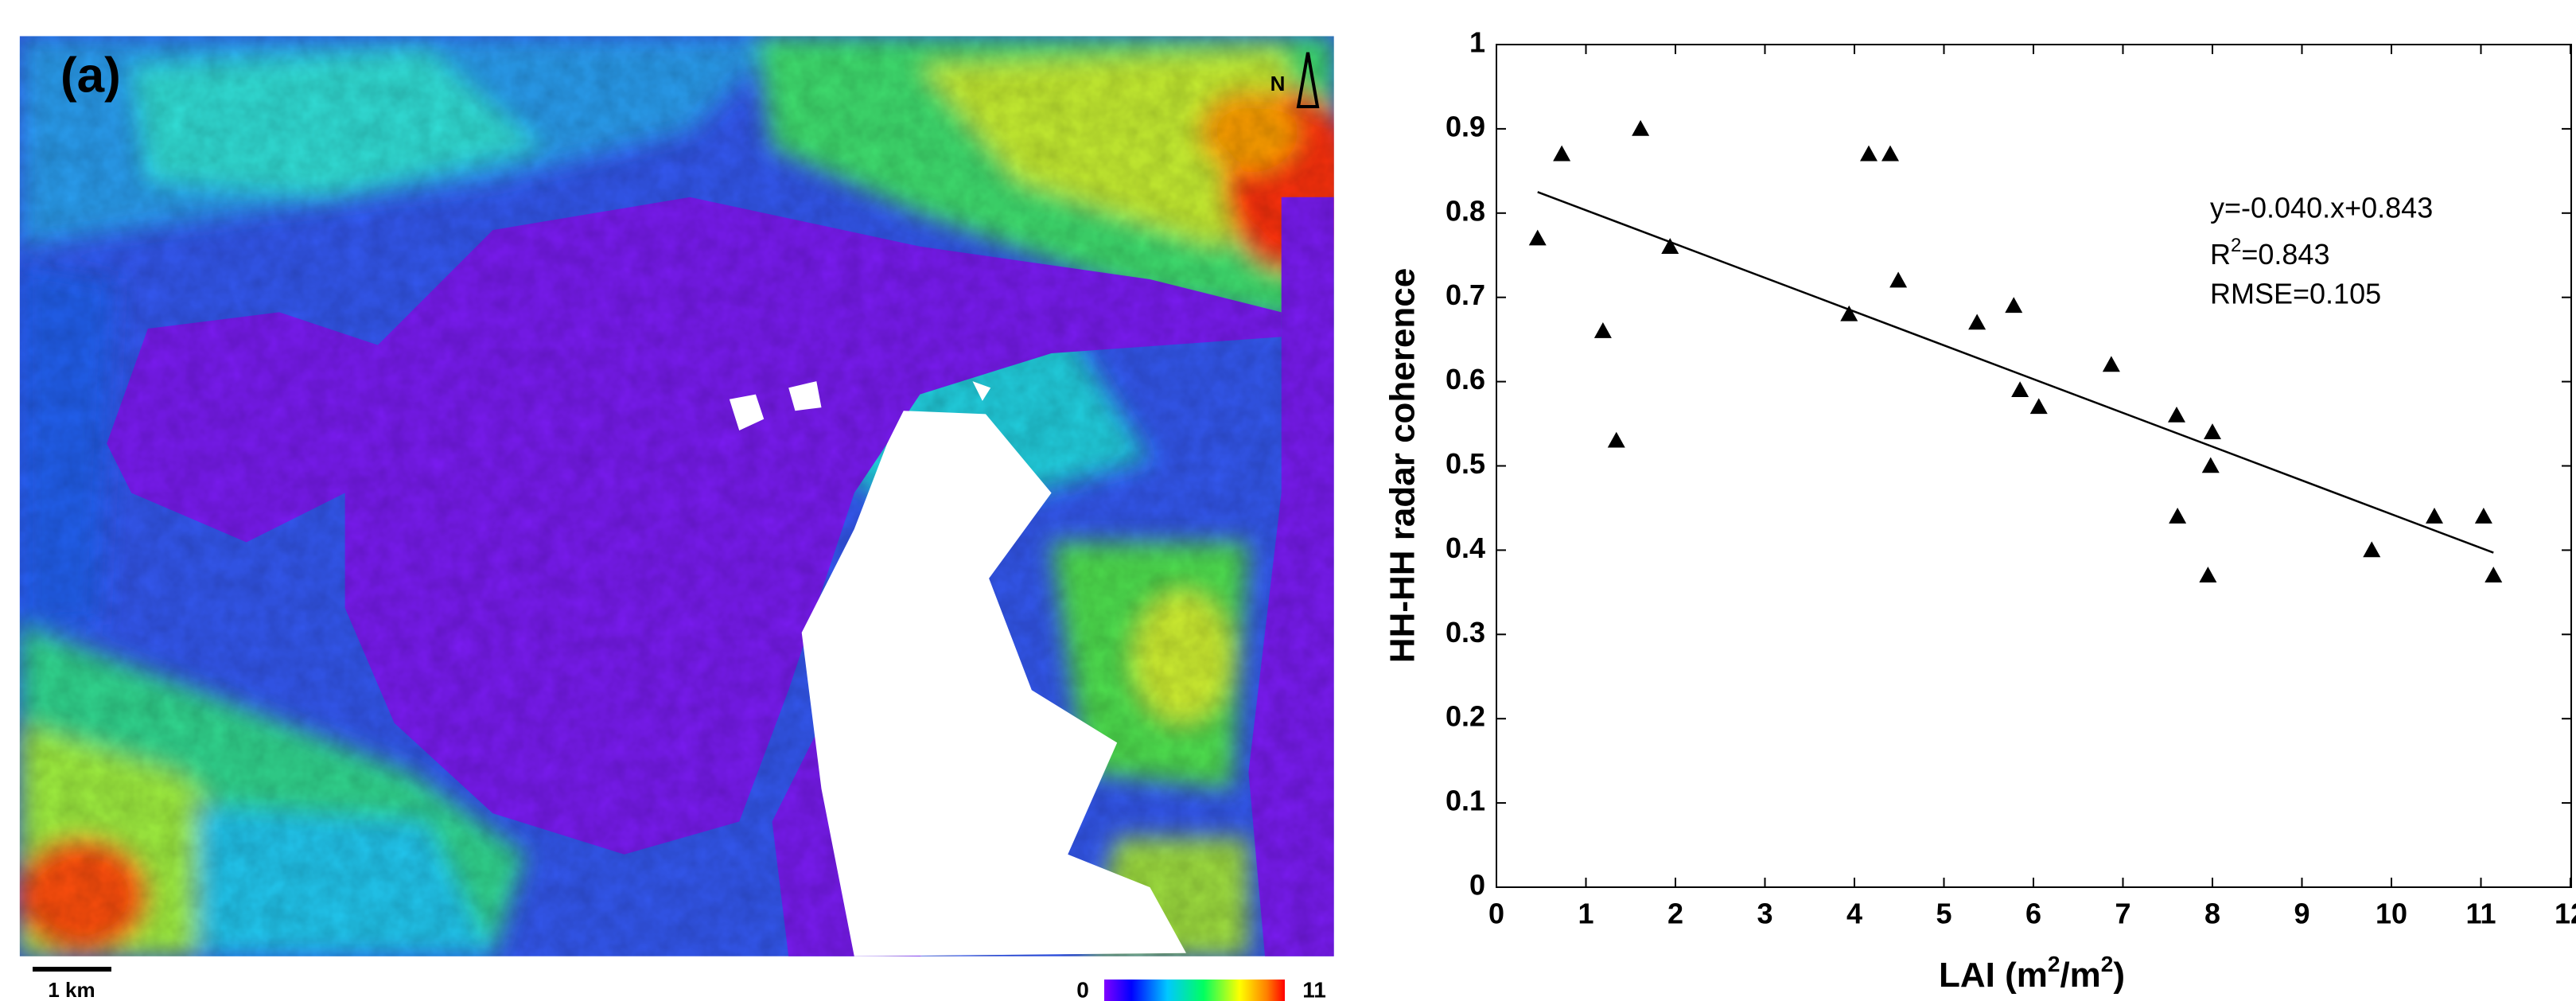  What do you see at coordinates (1466, 379) in the screenshot?
I see `y-tick-label: 0.6` at bounding box center [1466, 379].